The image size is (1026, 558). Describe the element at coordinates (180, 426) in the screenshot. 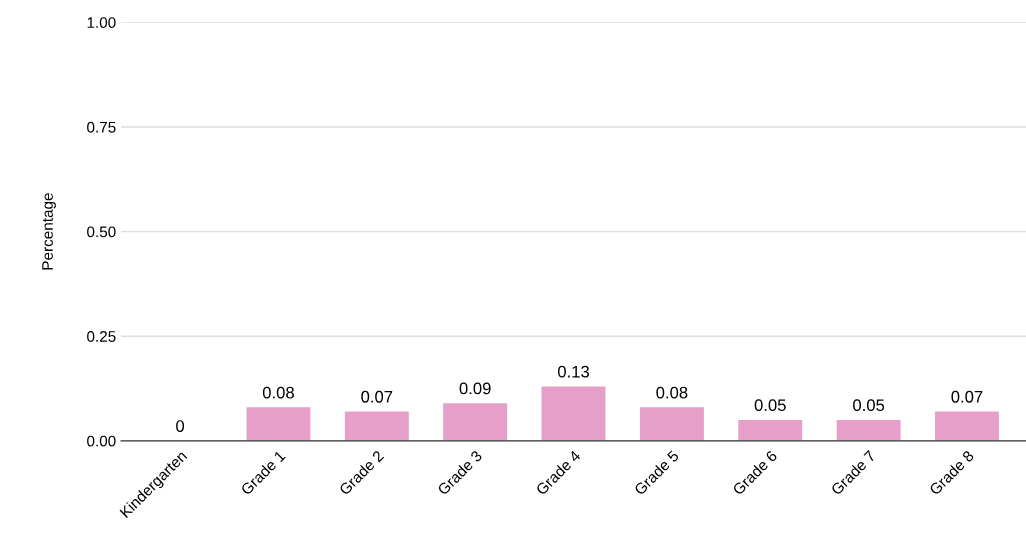

I see `data-label: 0` at that location.